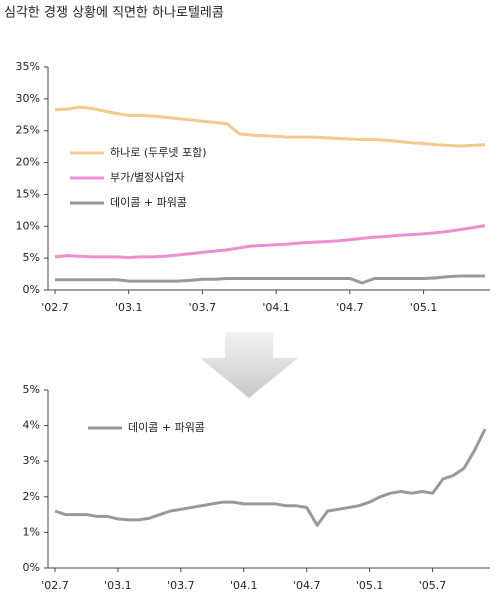 This screenshot has width=500, height=600. I want to click on y-tick-label: 1%, so click(31, 531).